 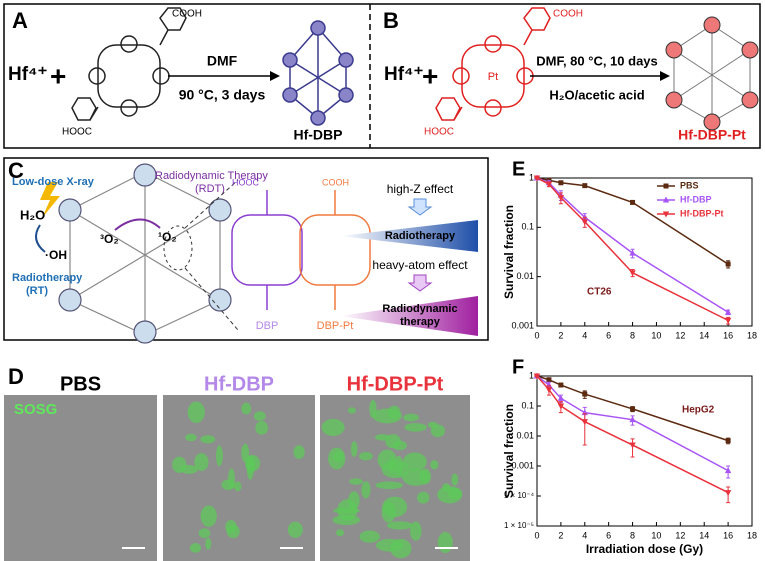 What do you see at coordinates (32, 214) in the screenshot?
I see `species: H₂O` at bounding box center [32, 214].